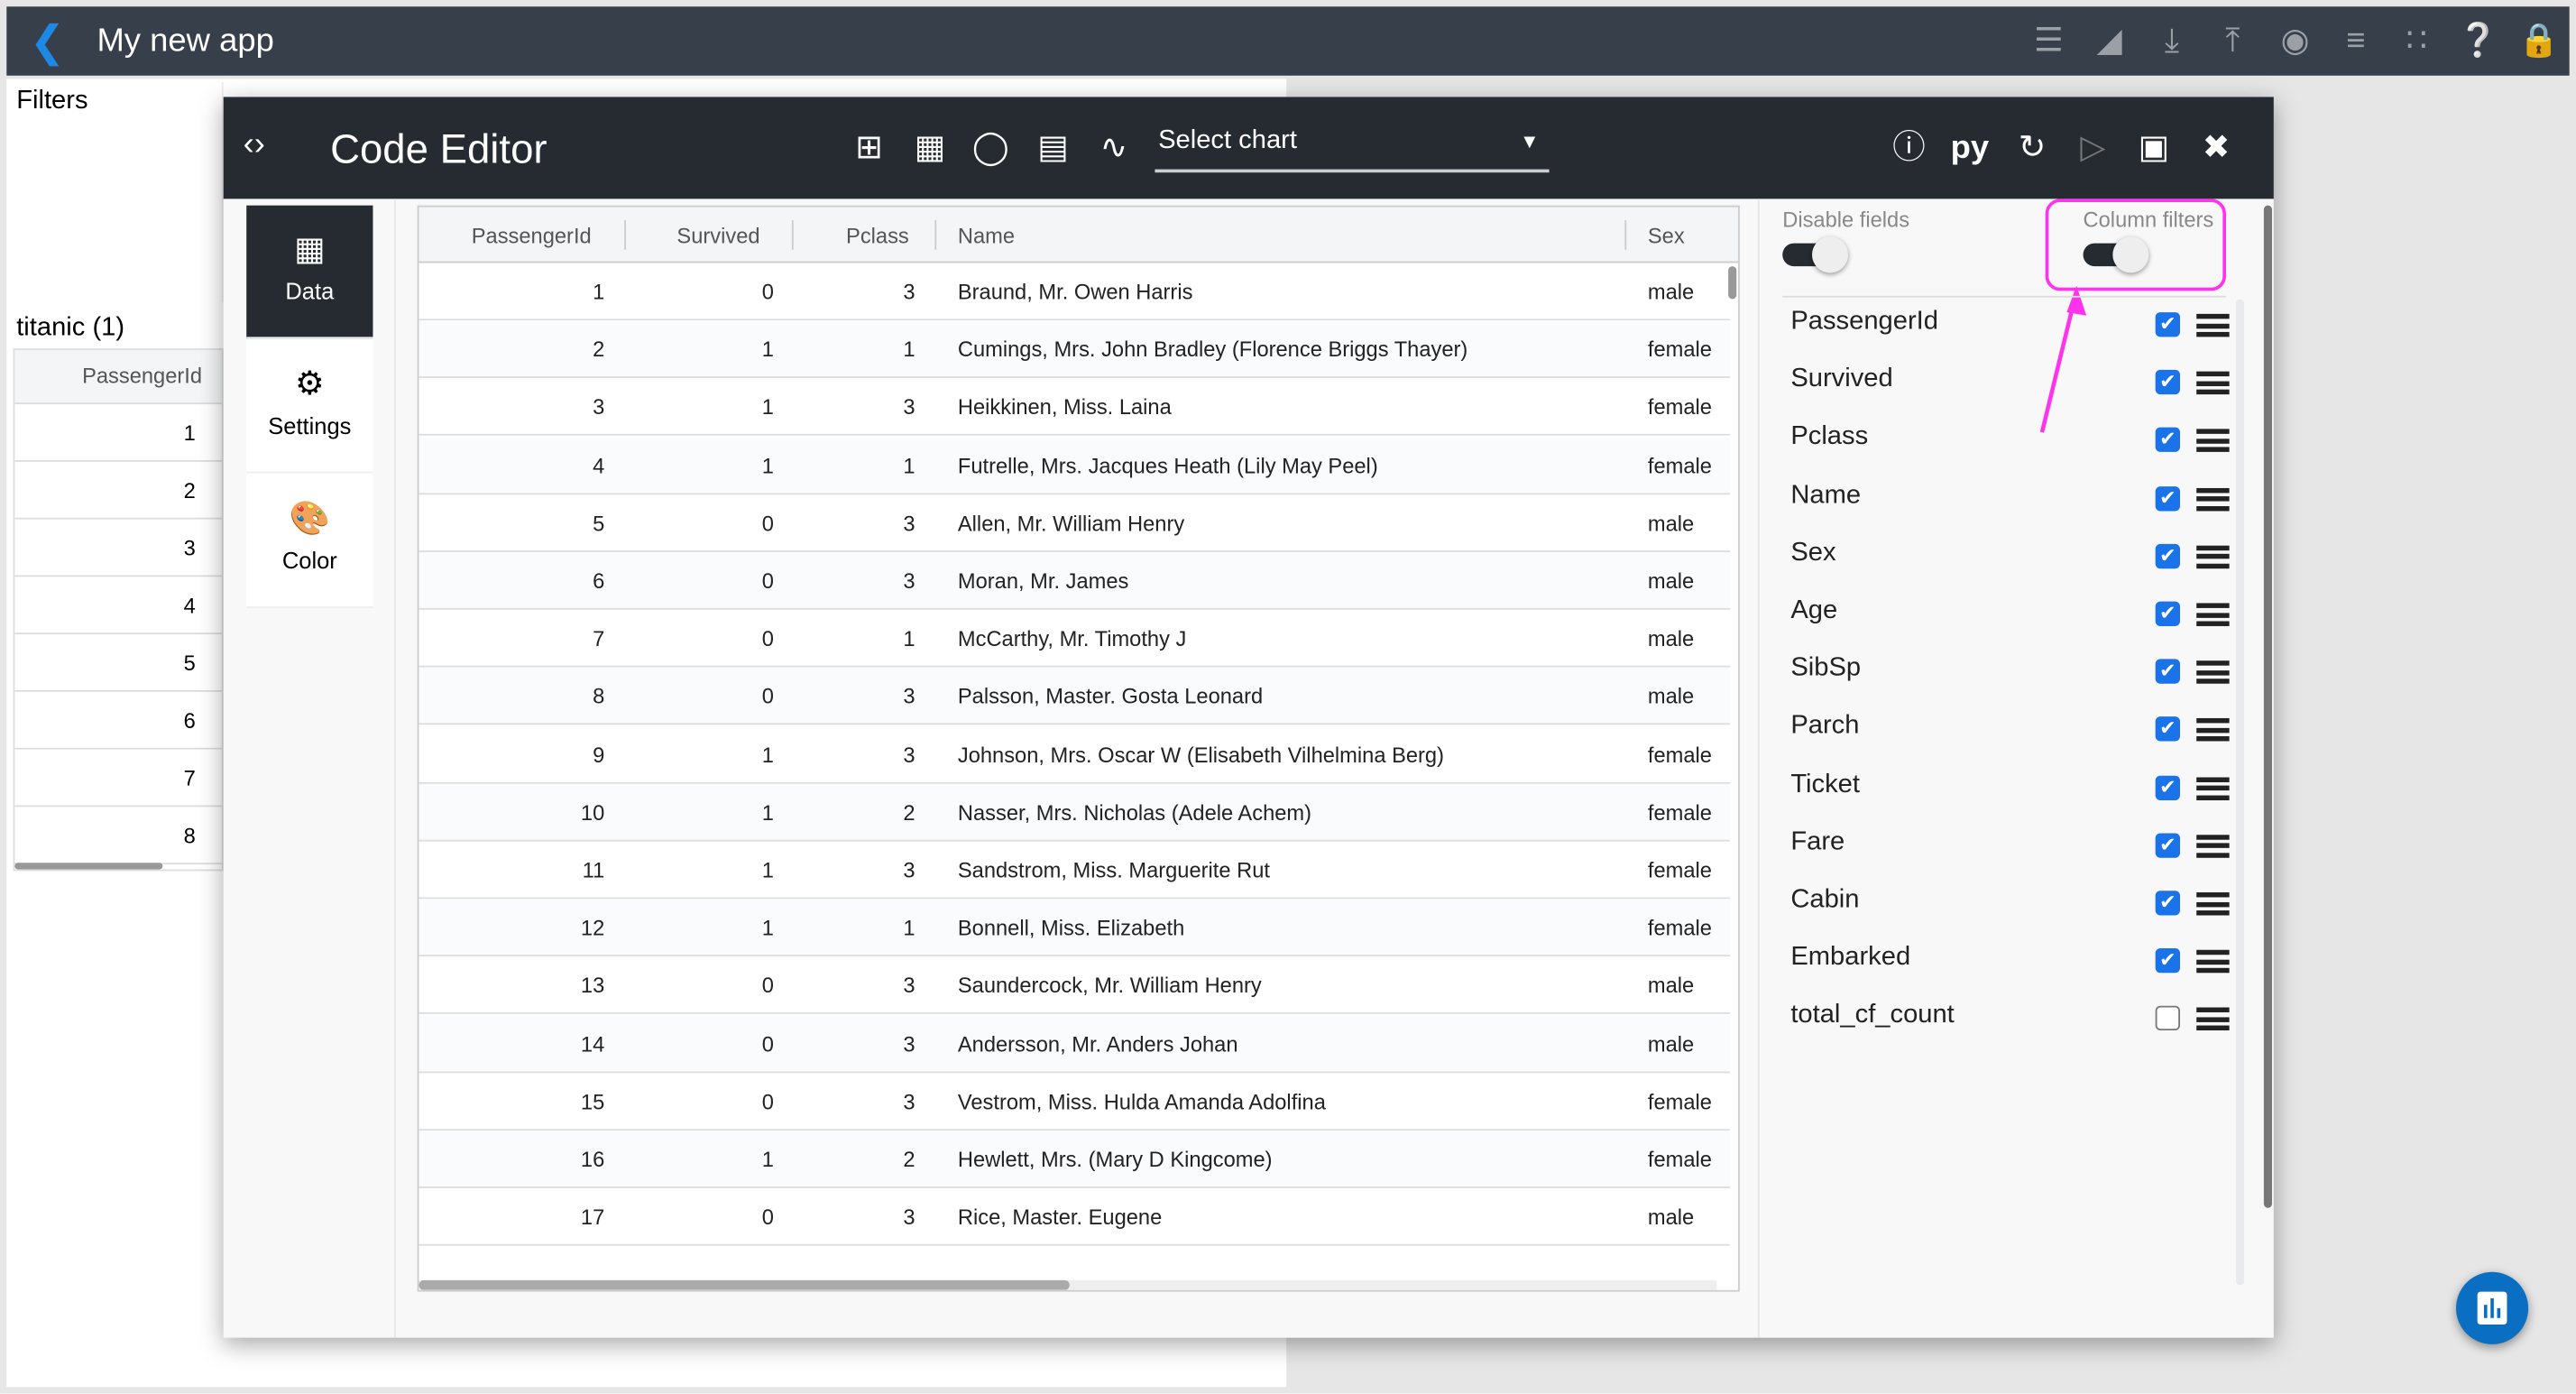  I want to click on field-name: Cabin, so click(1825, 900).